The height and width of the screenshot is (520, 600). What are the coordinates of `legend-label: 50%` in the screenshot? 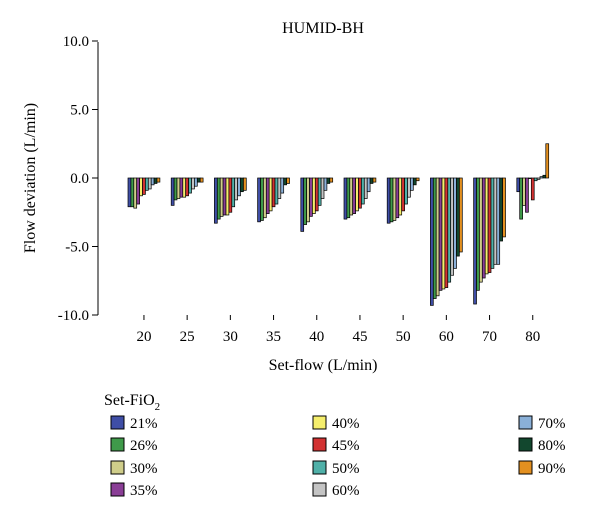 It's located at (346, 469).